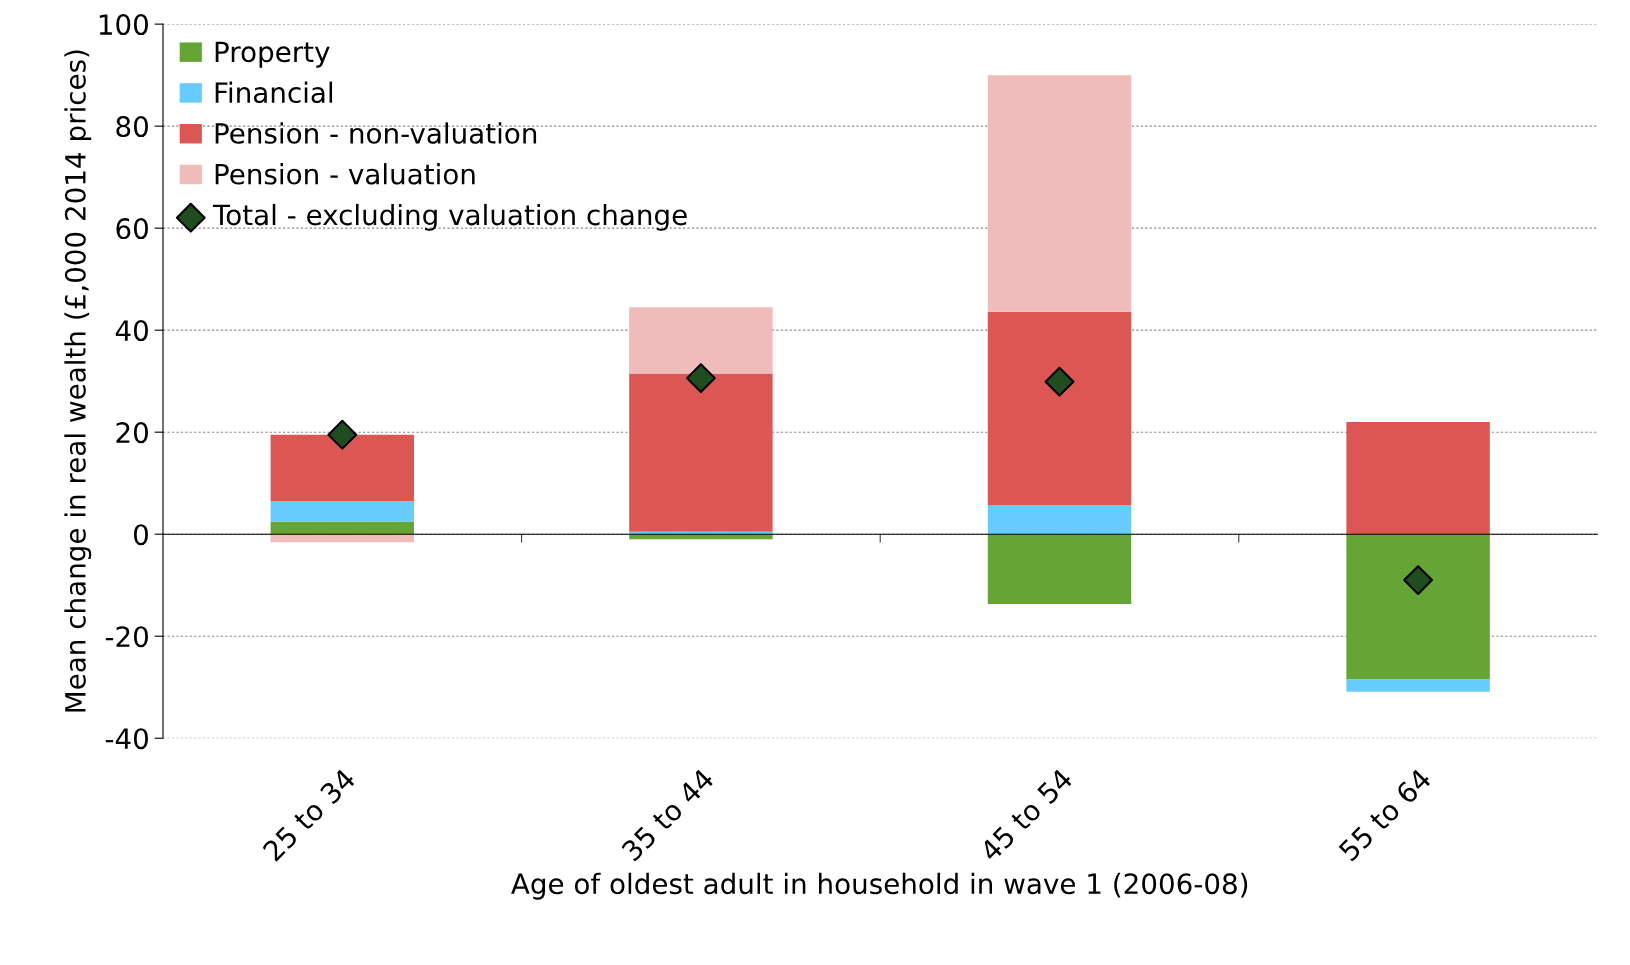  Describe the element at coordinates (272, 54) in the screenshot. I see `legend-label: Property` at that location.